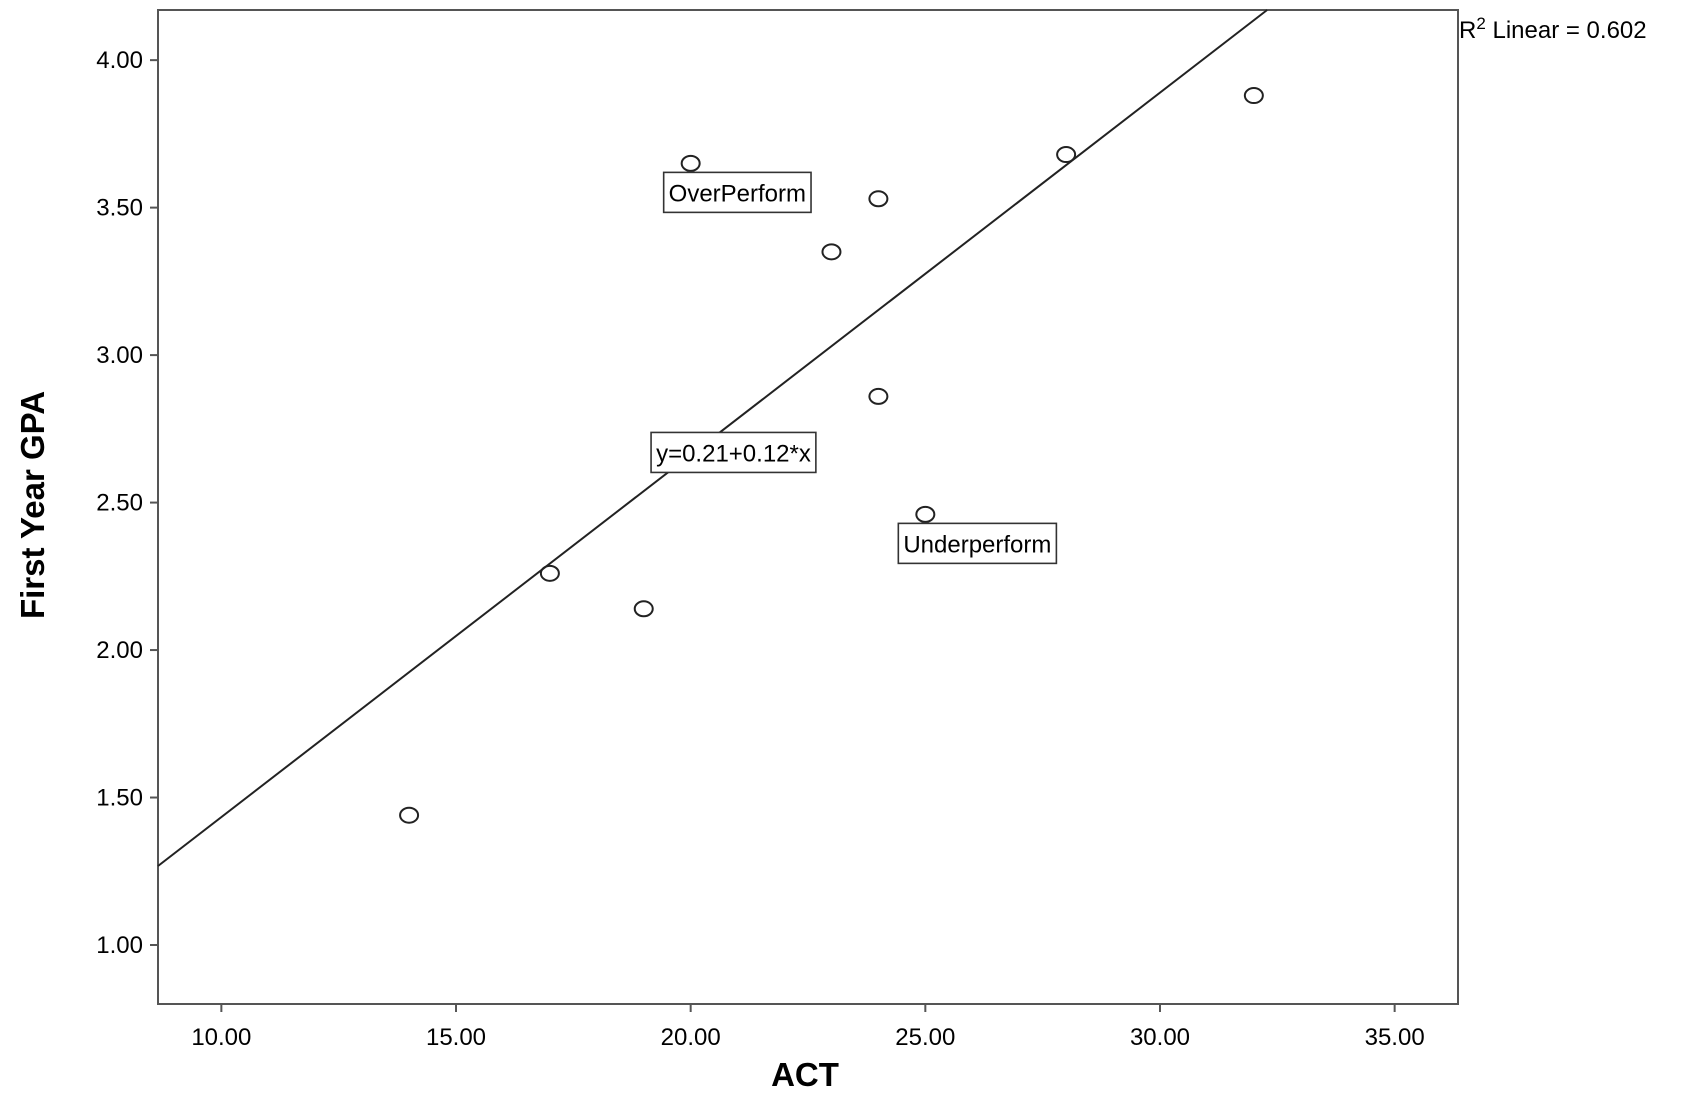  I want to click on x-axis: 10.00 15.00 20.00 25.00 30.00 35.00, so click(808, 1027).